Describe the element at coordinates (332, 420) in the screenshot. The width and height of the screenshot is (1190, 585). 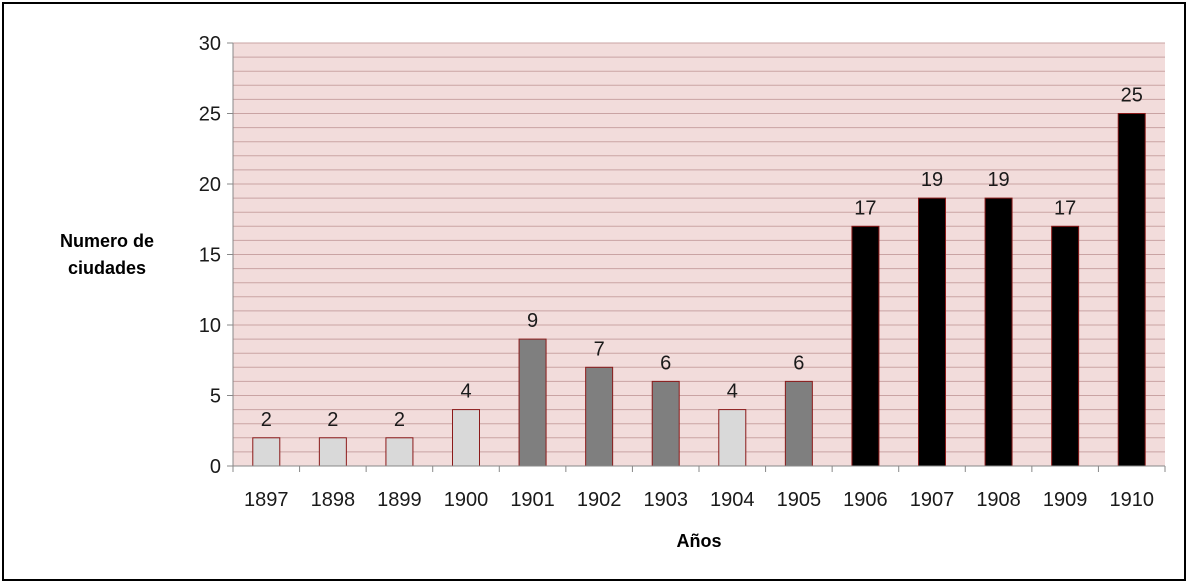
I see `data-label-1898: 2` at that location.